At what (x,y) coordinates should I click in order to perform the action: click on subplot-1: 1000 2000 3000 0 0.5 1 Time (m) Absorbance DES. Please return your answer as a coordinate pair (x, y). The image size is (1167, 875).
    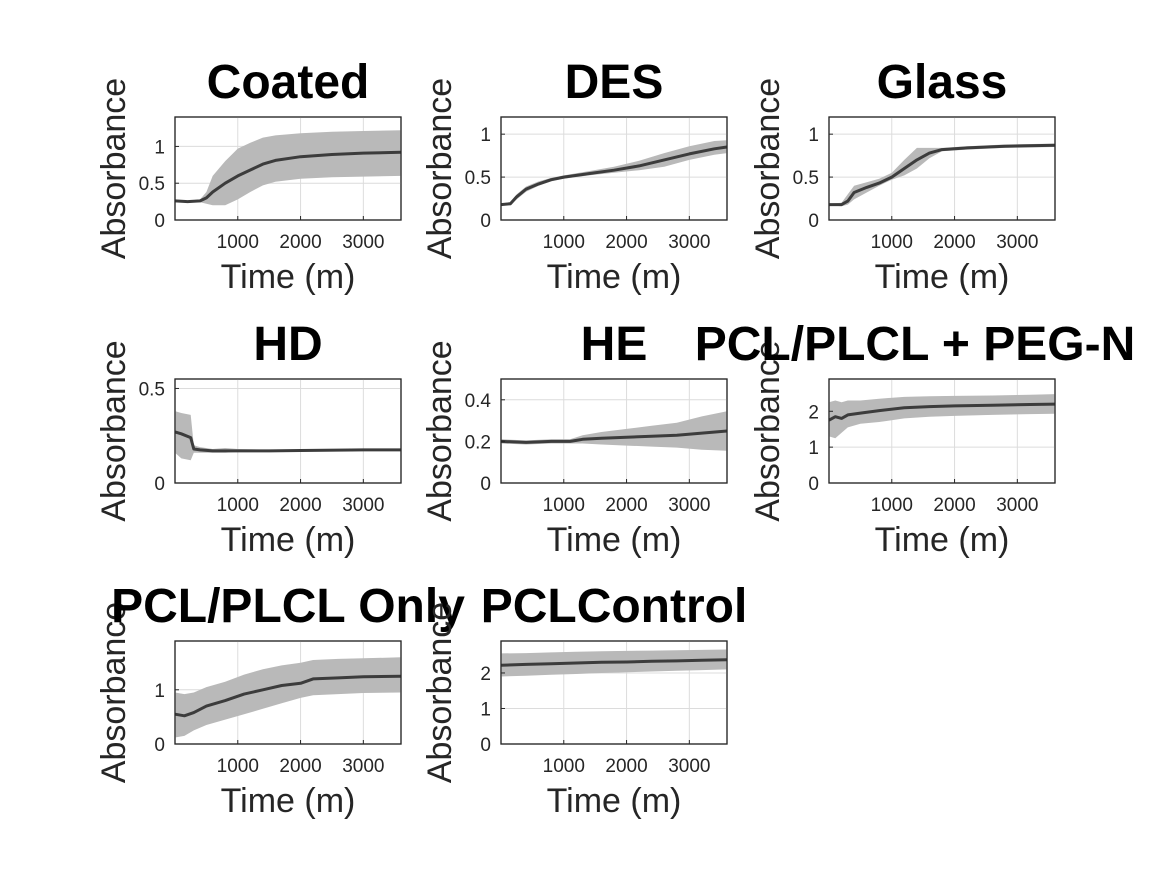
    Looking at the image, I should click on (574, 176).